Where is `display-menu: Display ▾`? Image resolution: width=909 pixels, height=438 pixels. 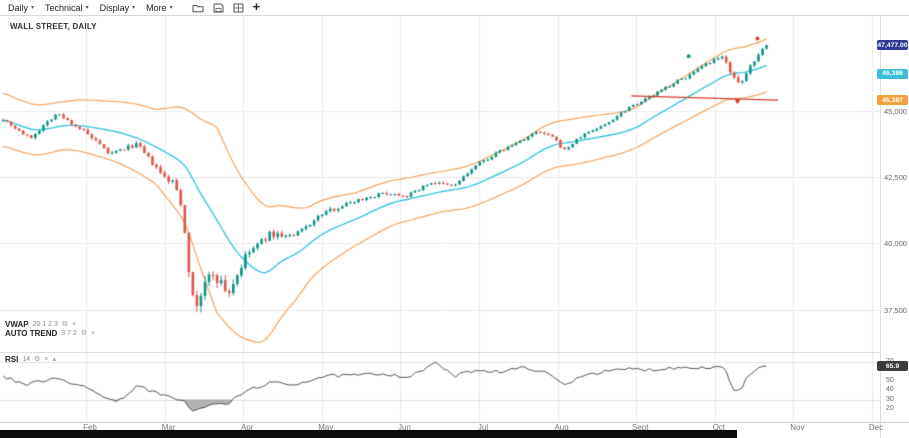
display-menu: Display ▾ is located at coordinates (118, 8).